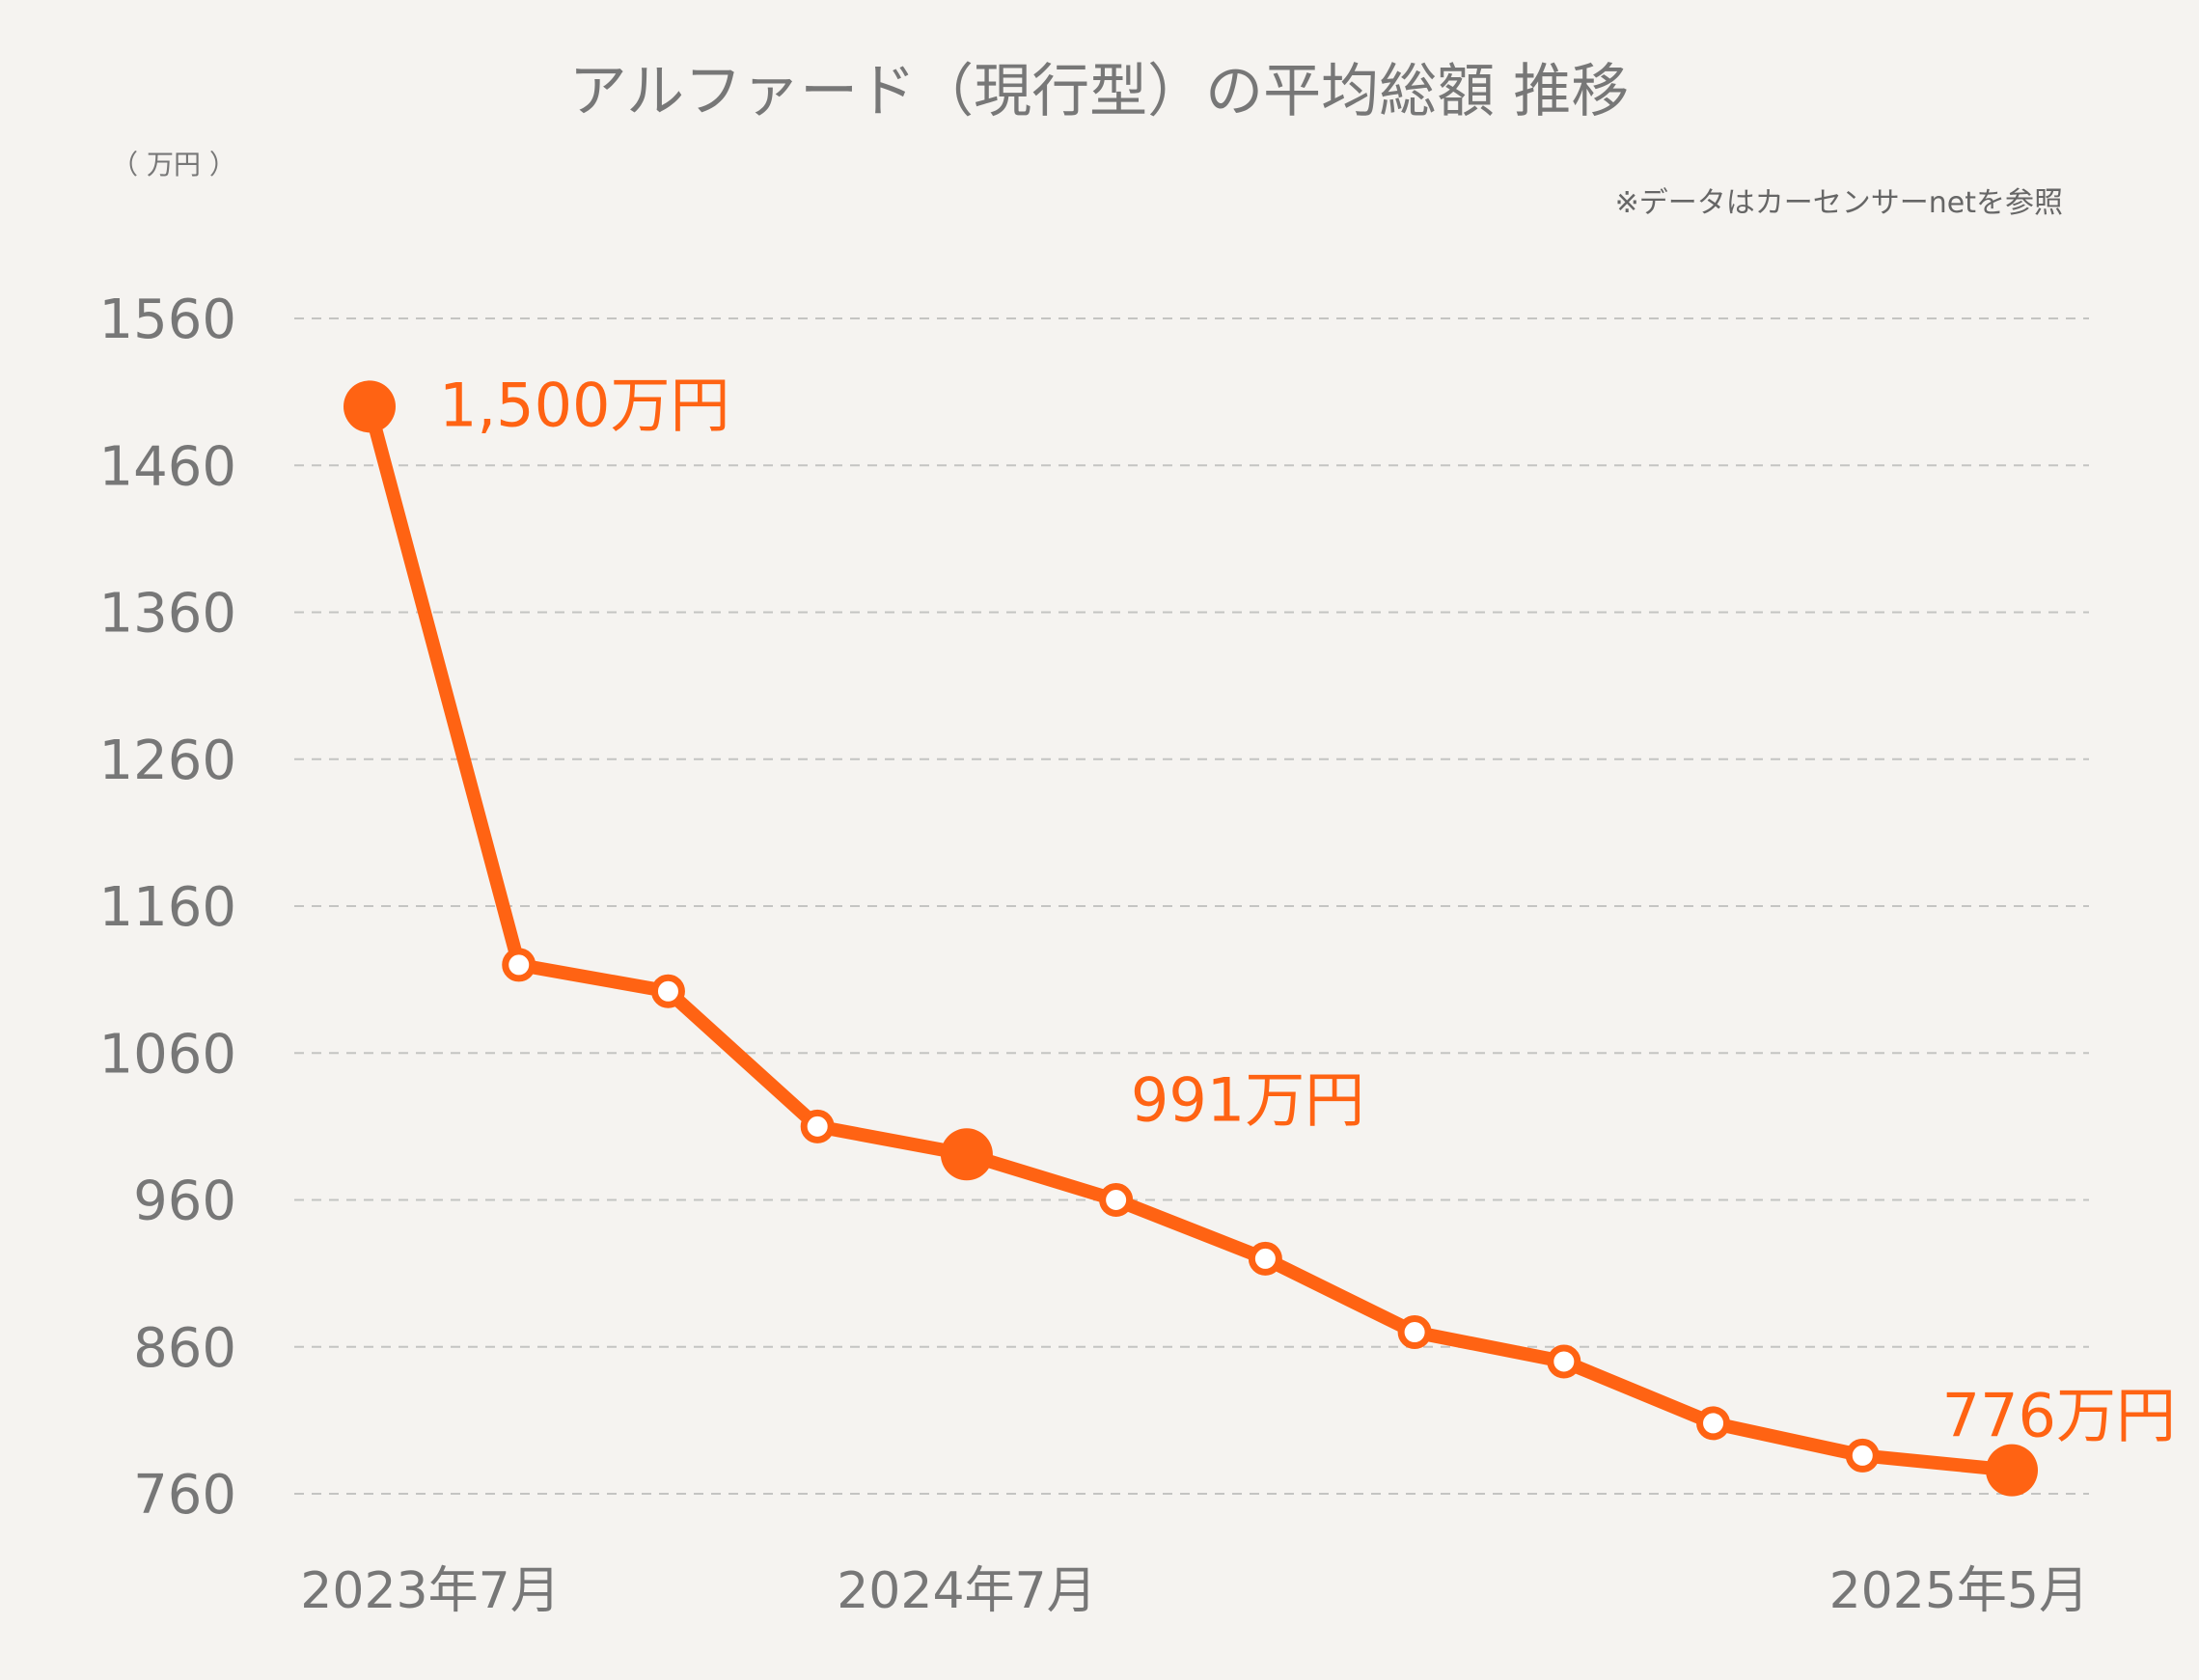  I want to click on data-label-0: 1,500万円, so click(584, 405).